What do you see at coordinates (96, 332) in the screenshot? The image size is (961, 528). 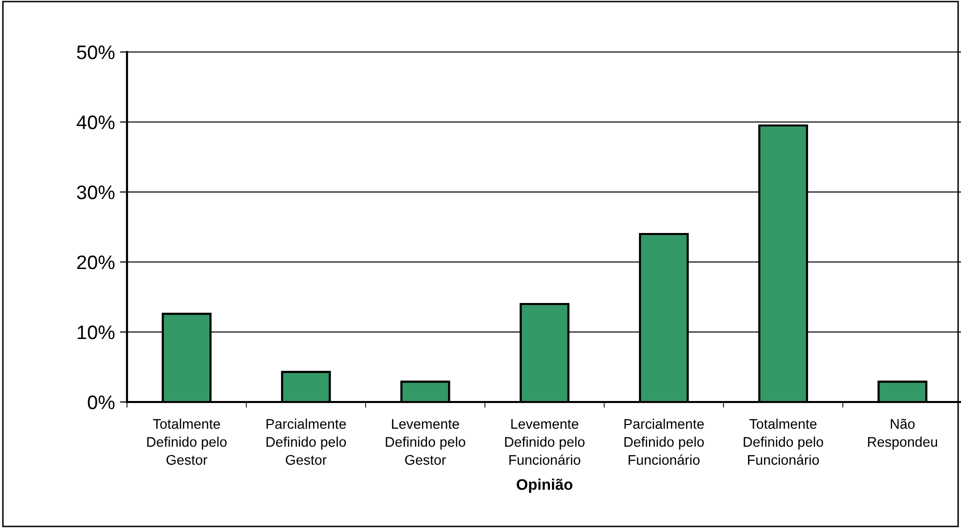 I see `y-tick-label: 10%` at bounding box center [96, 332].